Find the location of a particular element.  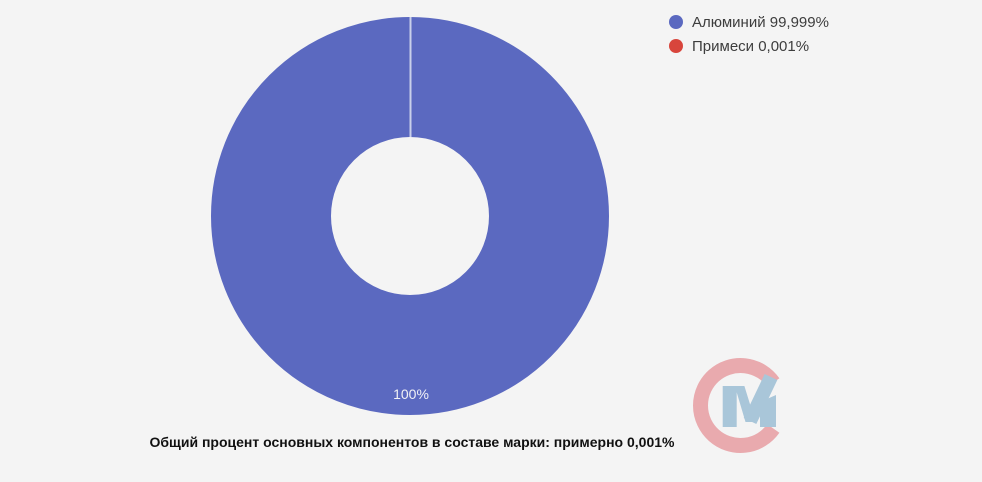

cm-logo-watermark is located at coordinates (736, 405).